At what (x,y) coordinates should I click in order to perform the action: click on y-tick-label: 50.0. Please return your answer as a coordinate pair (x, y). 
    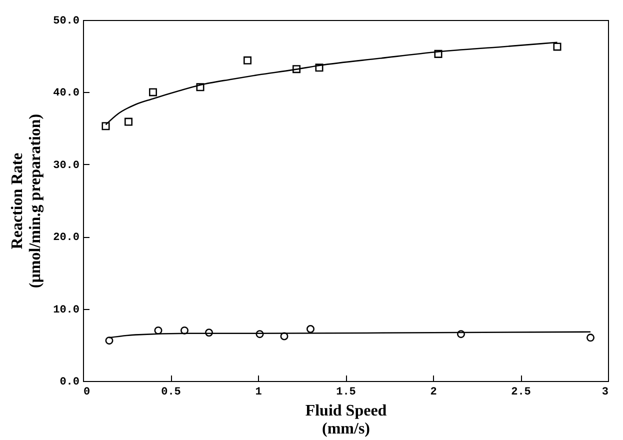
    Looking at the image, I should click on (66, 22).